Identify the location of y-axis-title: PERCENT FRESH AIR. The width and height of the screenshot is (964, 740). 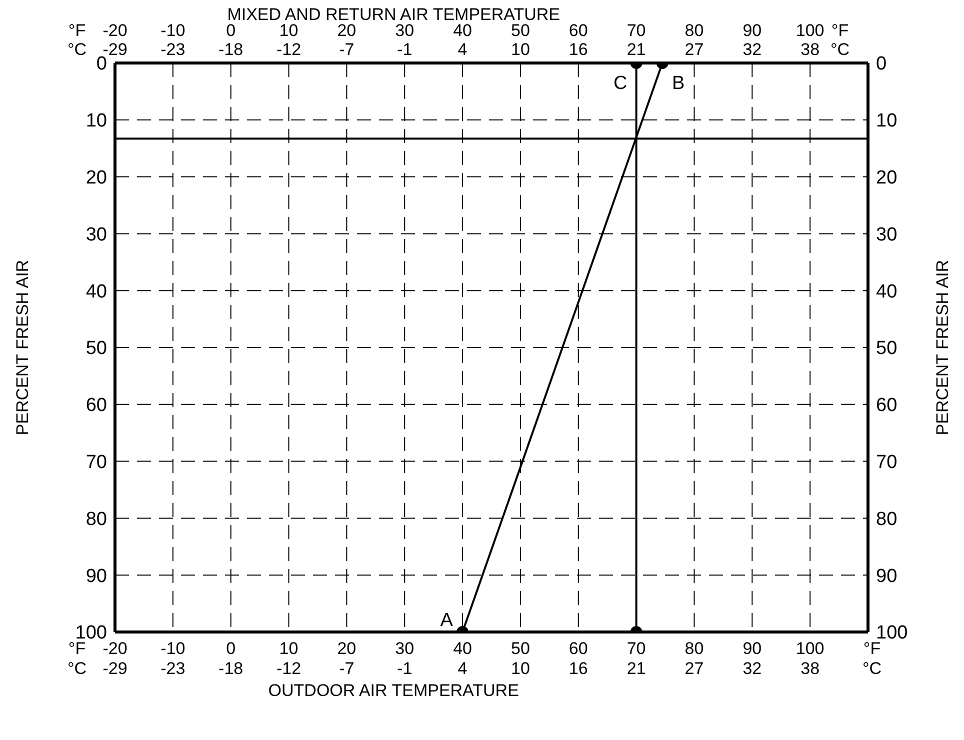
(22, 348).